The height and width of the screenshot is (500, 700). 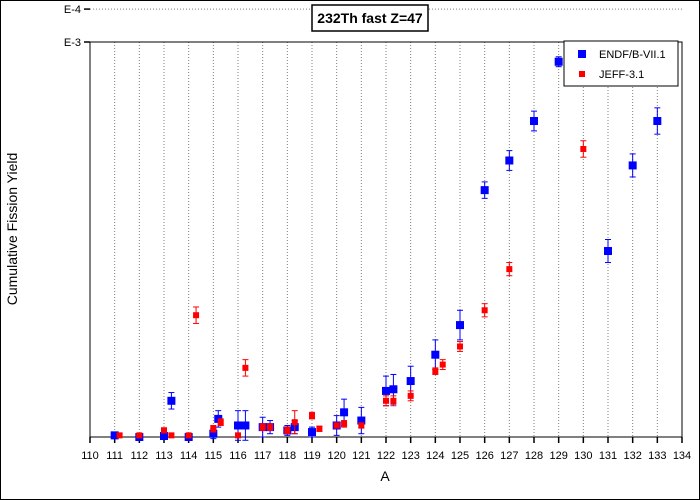 What do you see at coordinates (621, 75) in the screenshot?
I see `legend-label-jeff: JEFF-3.1` at bounding box center [621, 75].